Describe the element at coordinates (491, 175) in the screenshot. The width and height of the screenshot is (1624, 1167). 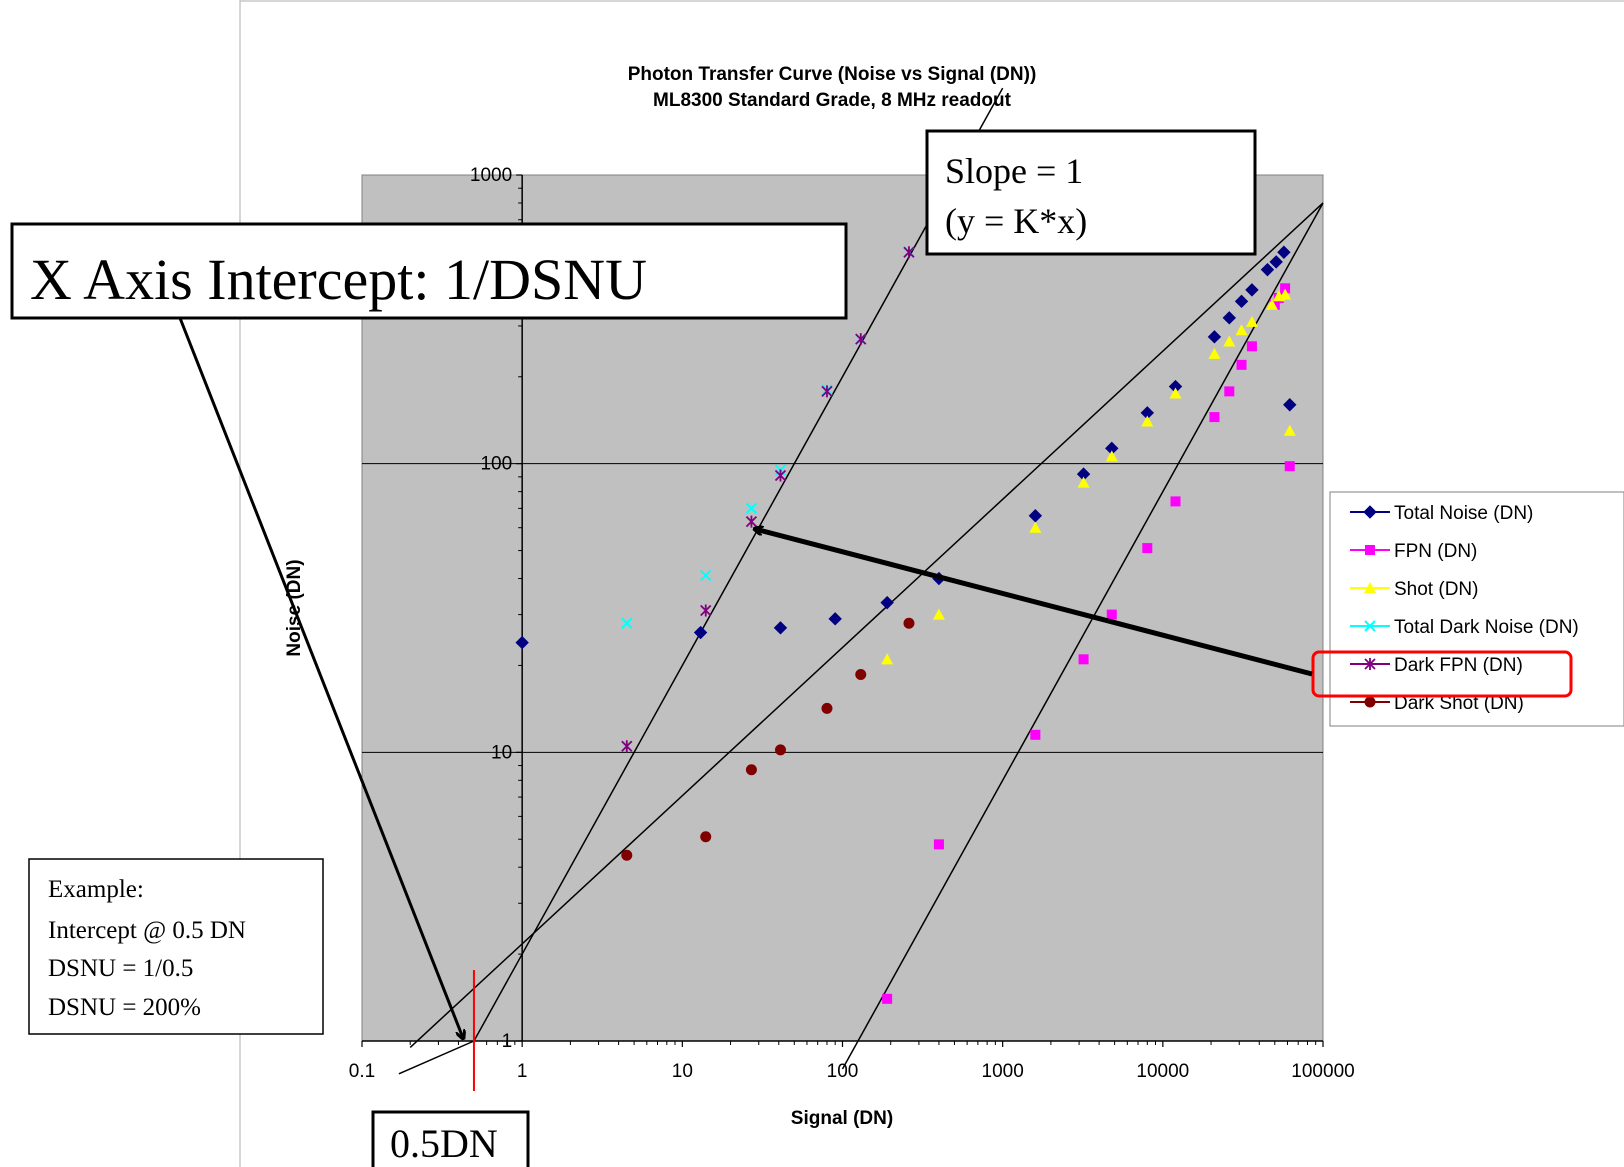
I see `y-tick-label: 1000` at that location.